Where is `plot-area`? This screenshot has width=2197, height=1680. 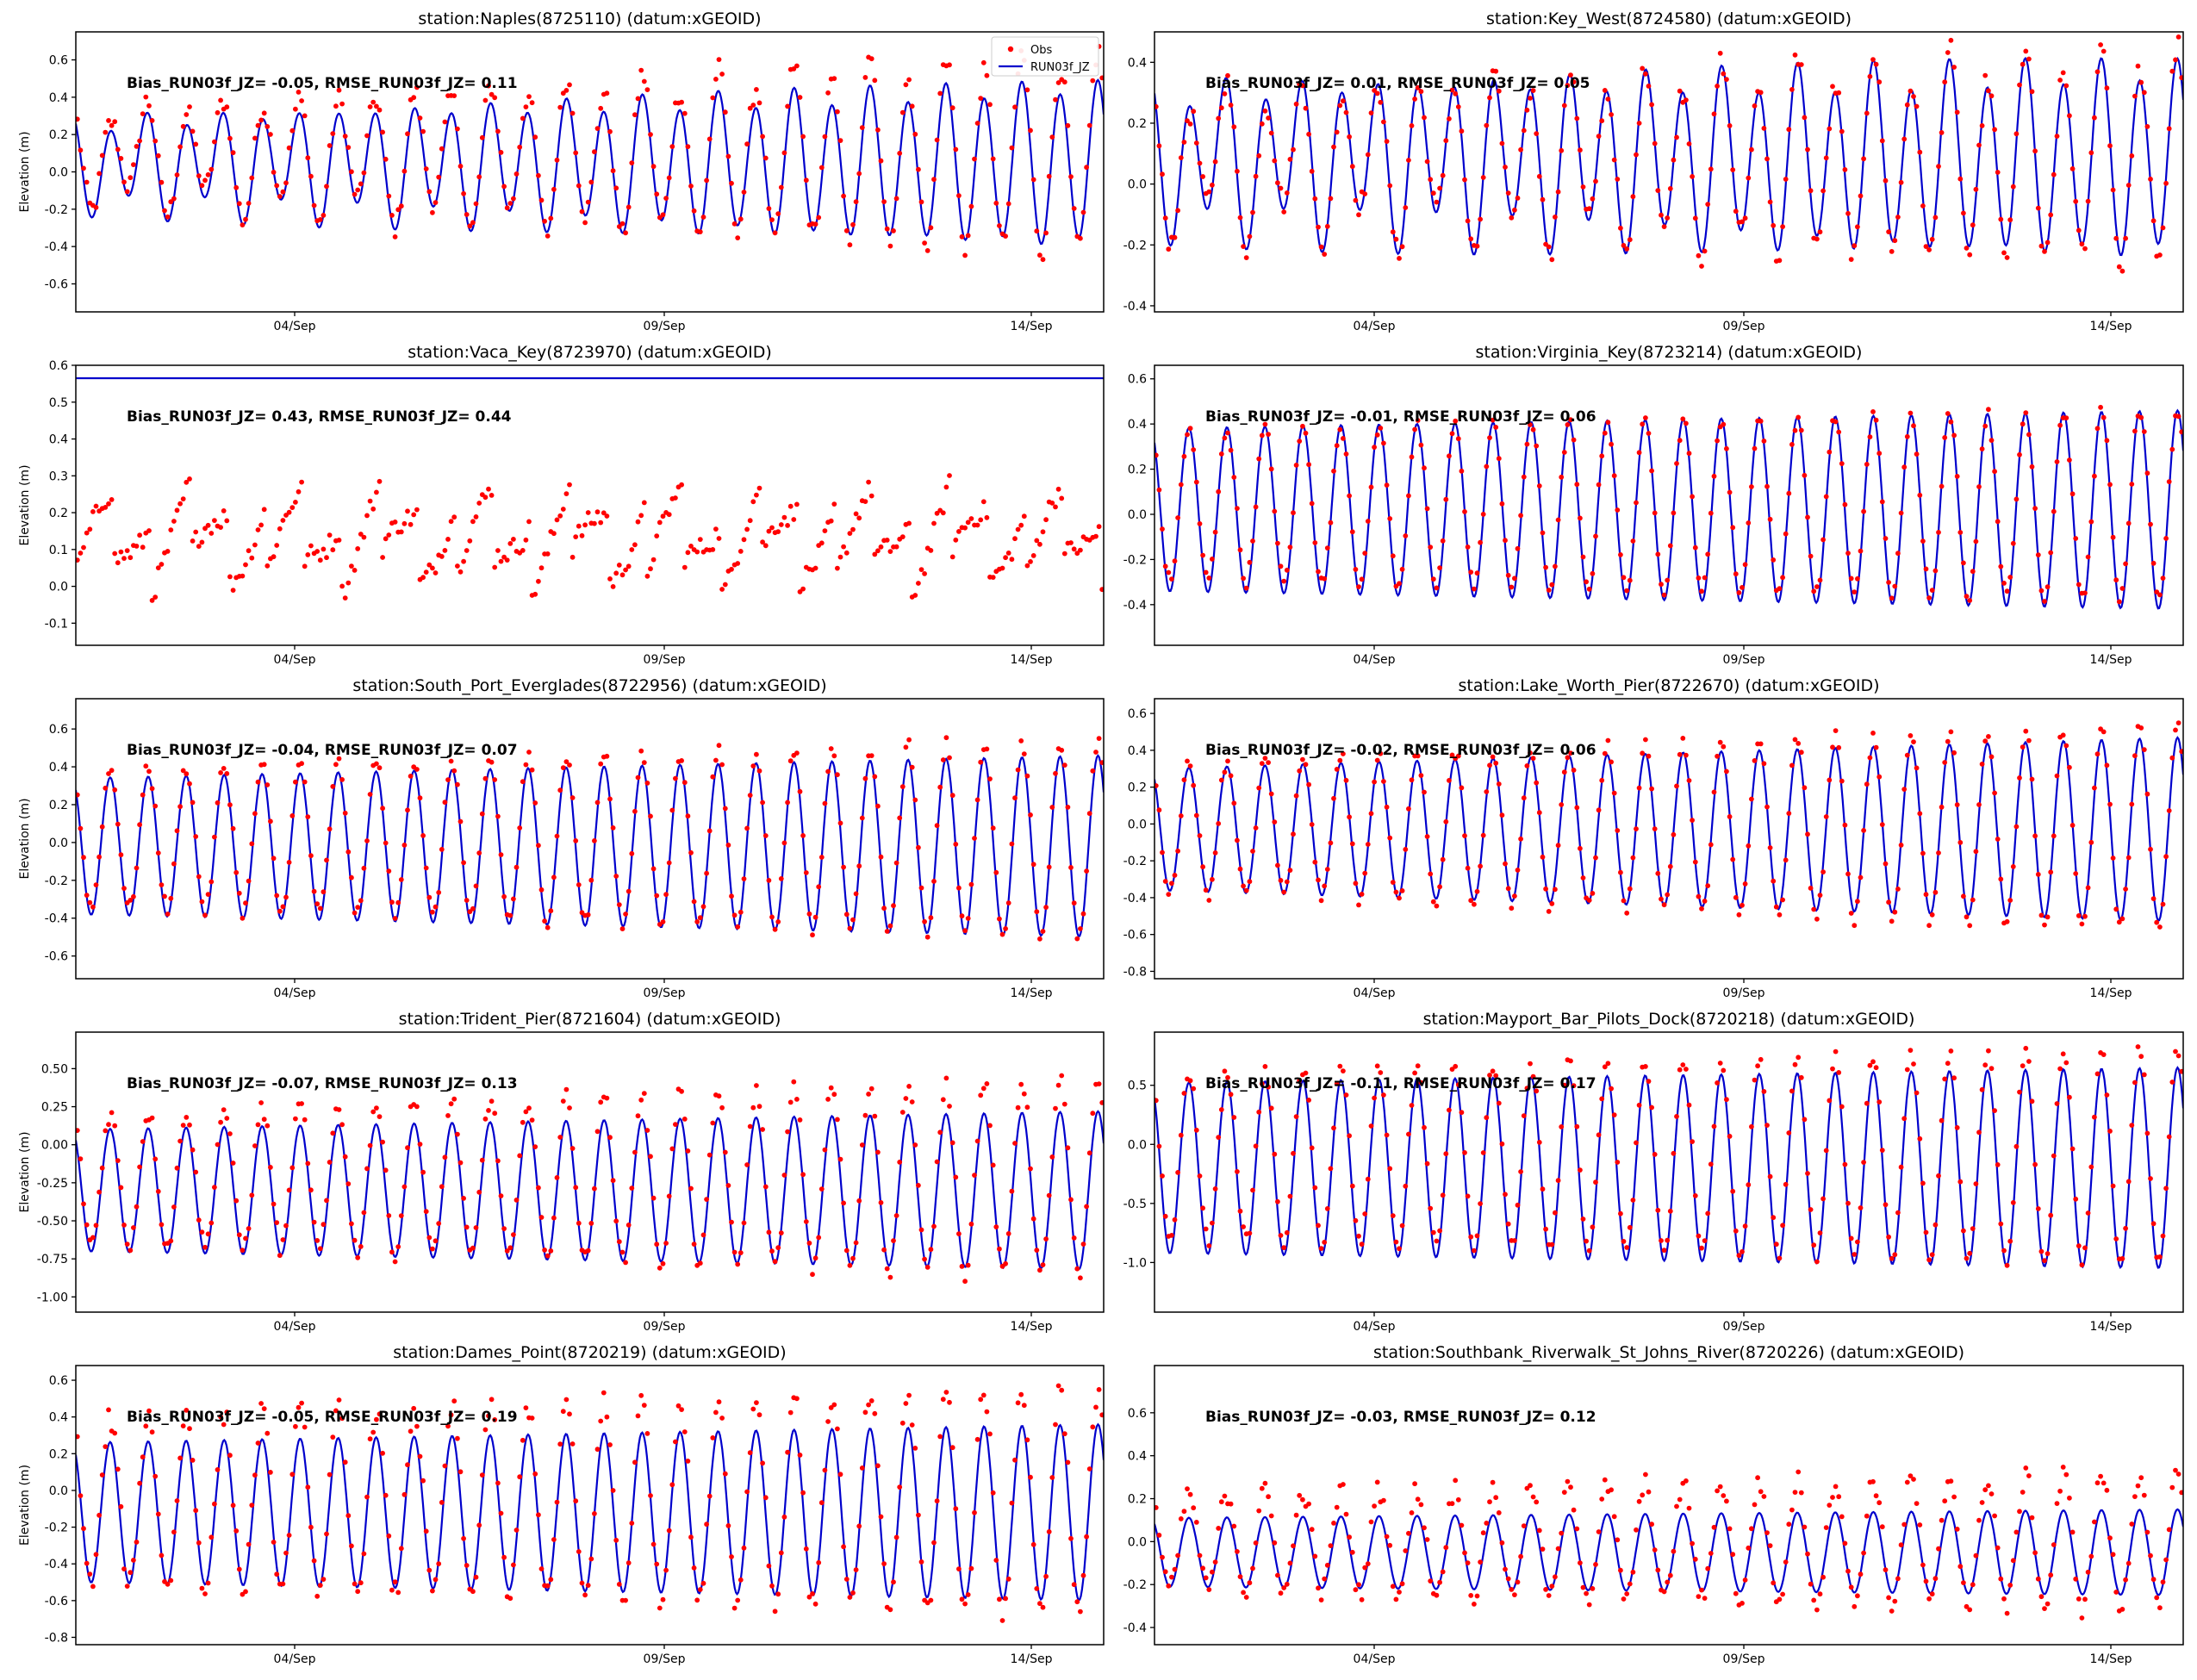
plot-area is located at coordinates (1669, 1157).